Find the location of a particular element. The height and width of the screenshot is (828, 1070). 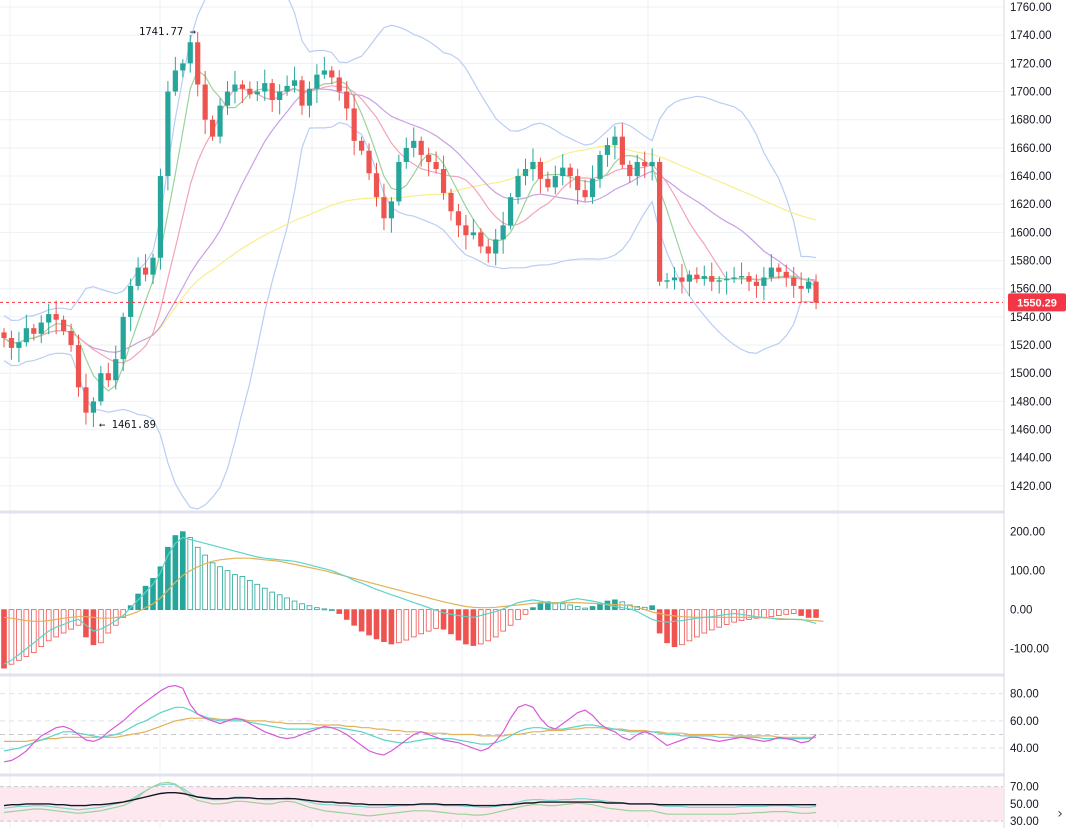

macd-dif-line is located at coordinates (410, 600).